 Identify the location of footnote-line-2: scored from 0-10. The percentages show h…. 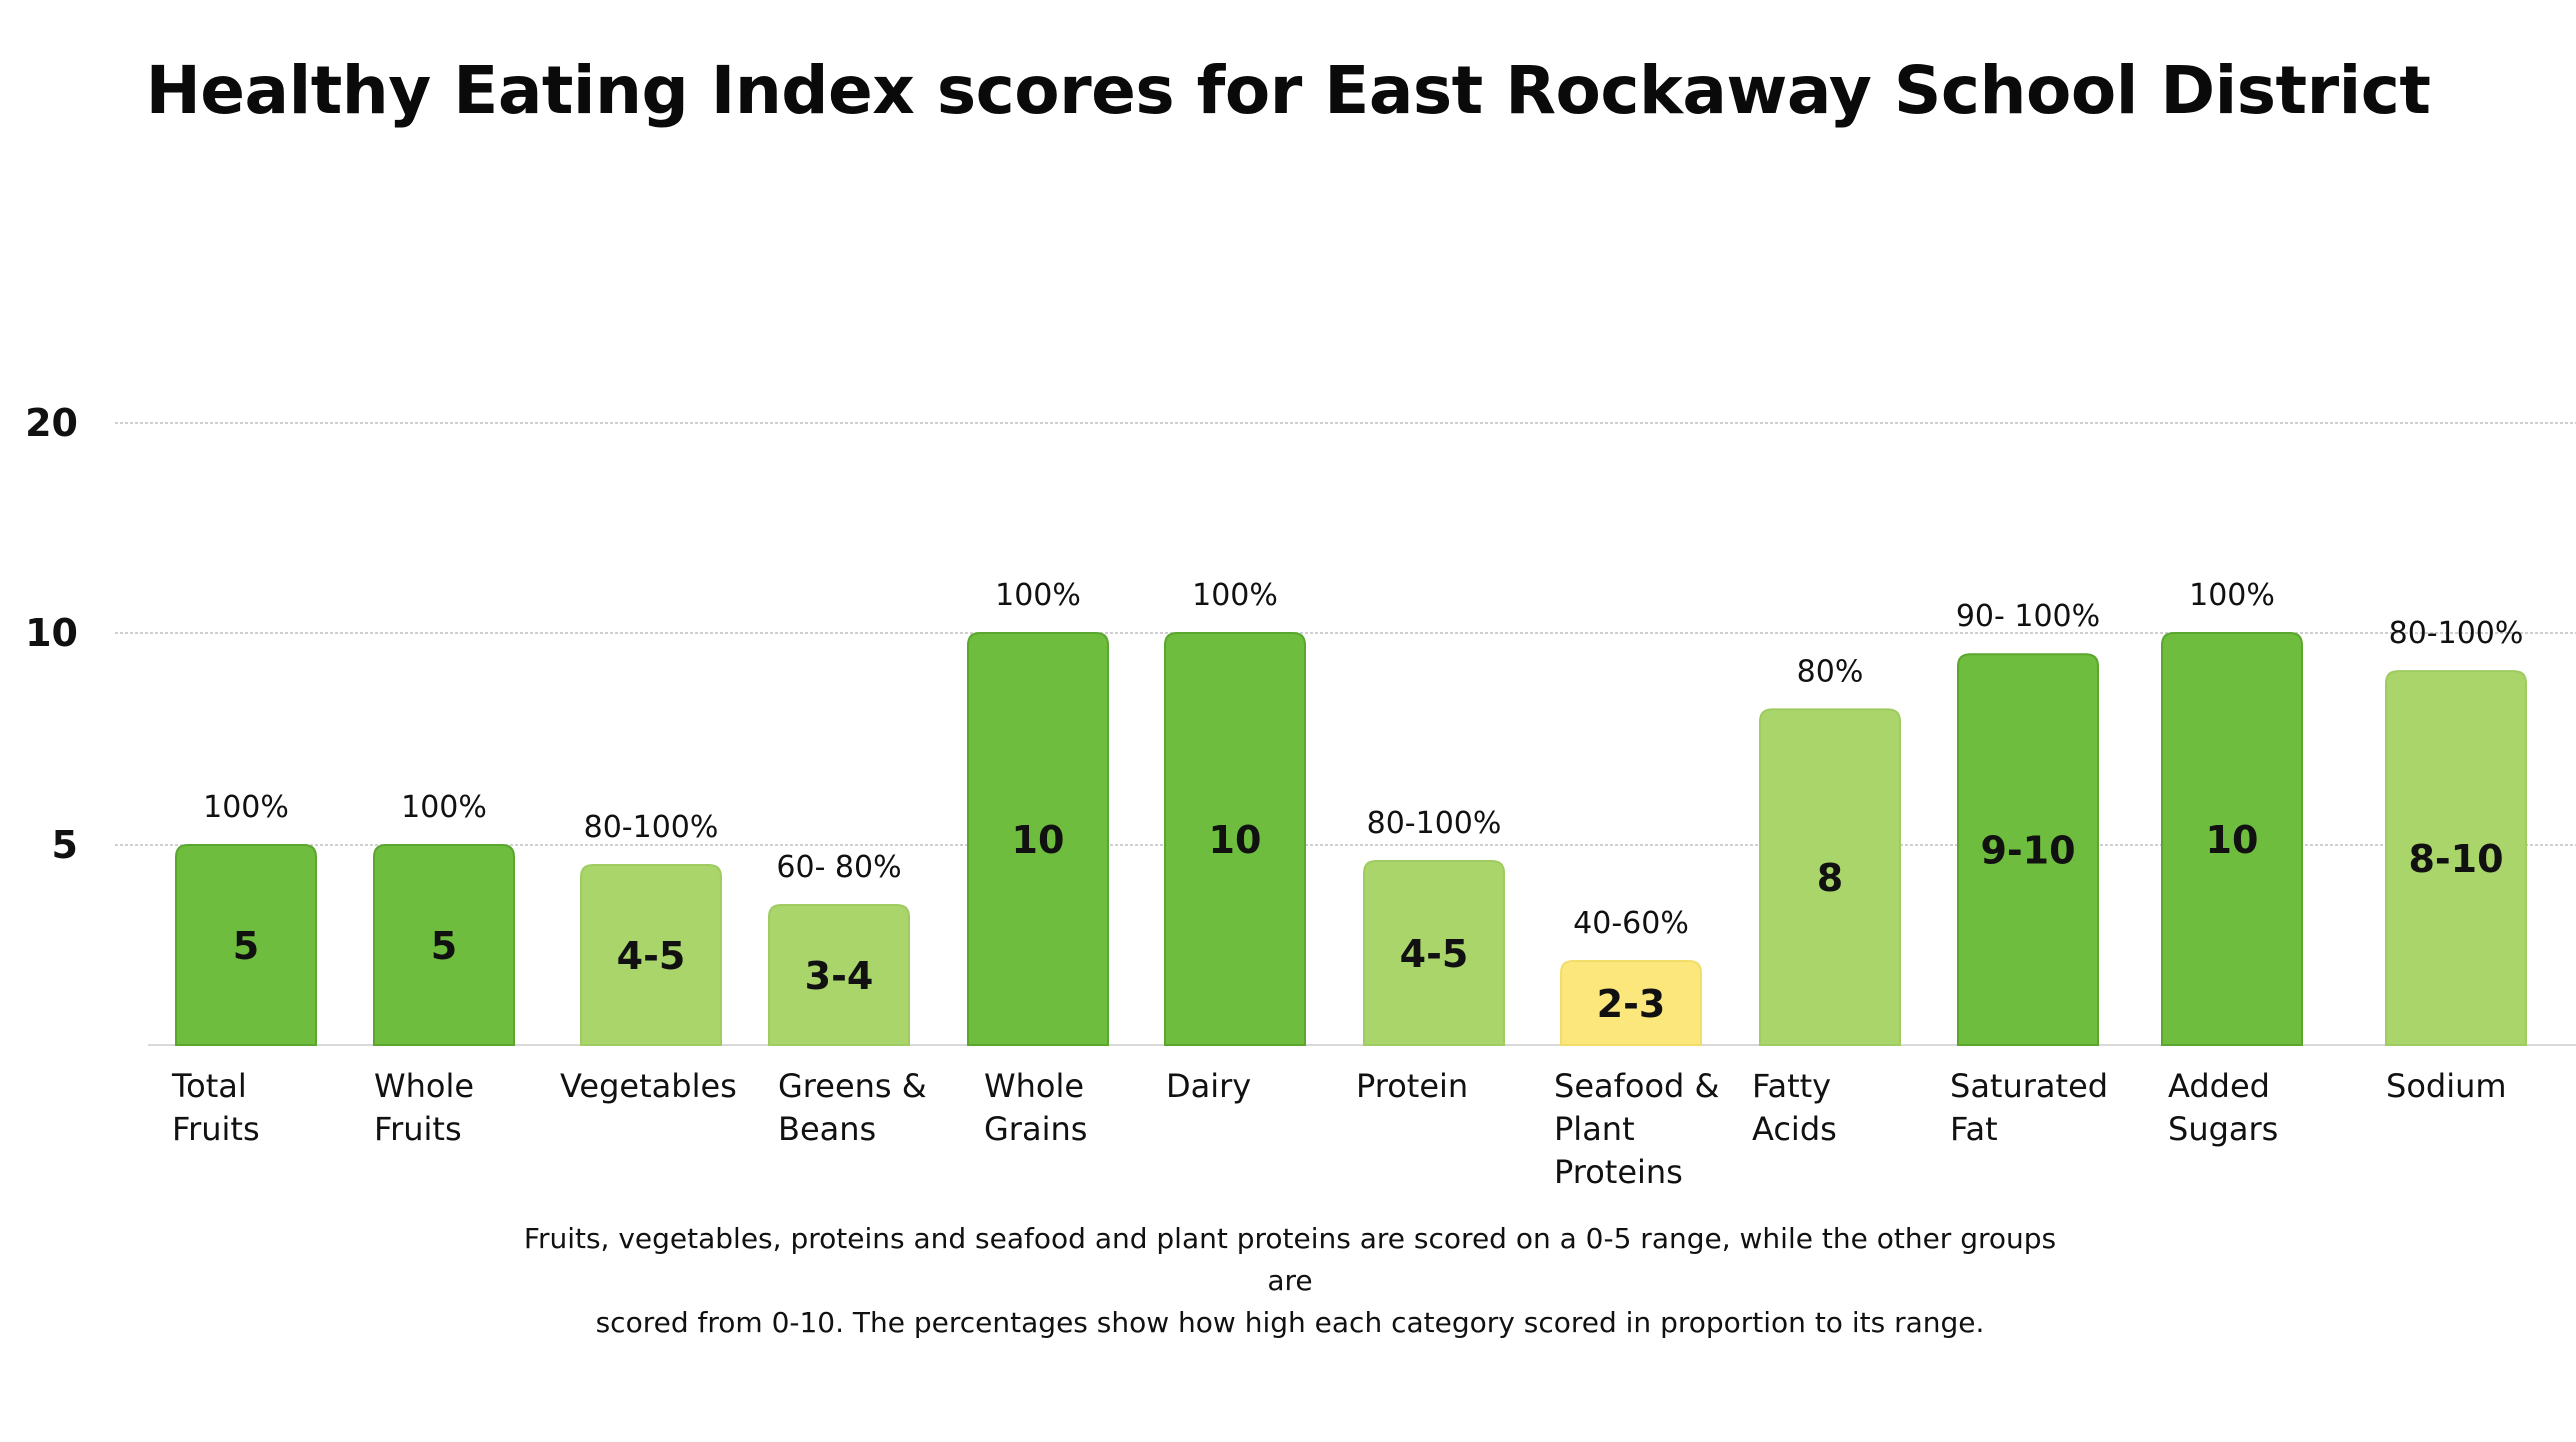
(1290, 1322).